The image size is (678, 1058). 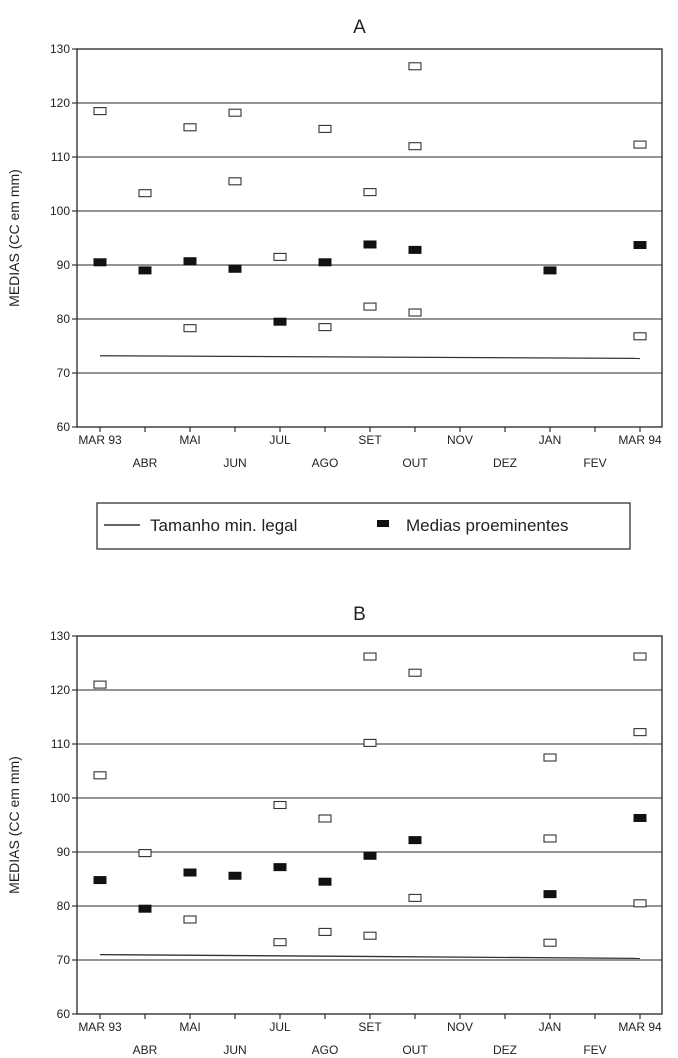 I want to click on legend: Tamanho min. legal Medias proeminentes, so click(x=363, y=526).